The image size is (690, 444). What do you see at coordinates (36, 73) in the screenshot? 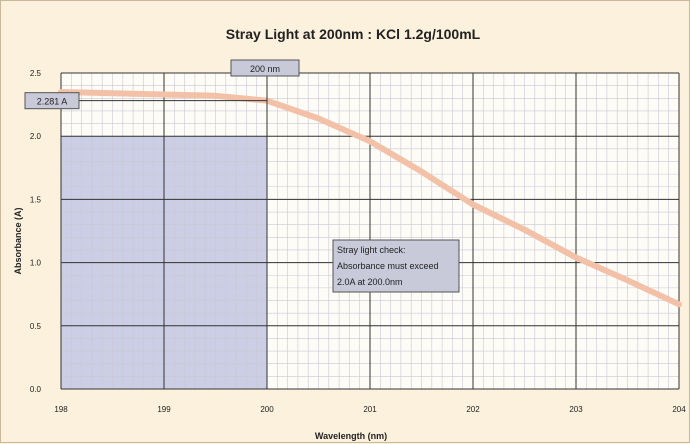
I see `y-tick-label: 2.5` at bounding box center [36, 73].